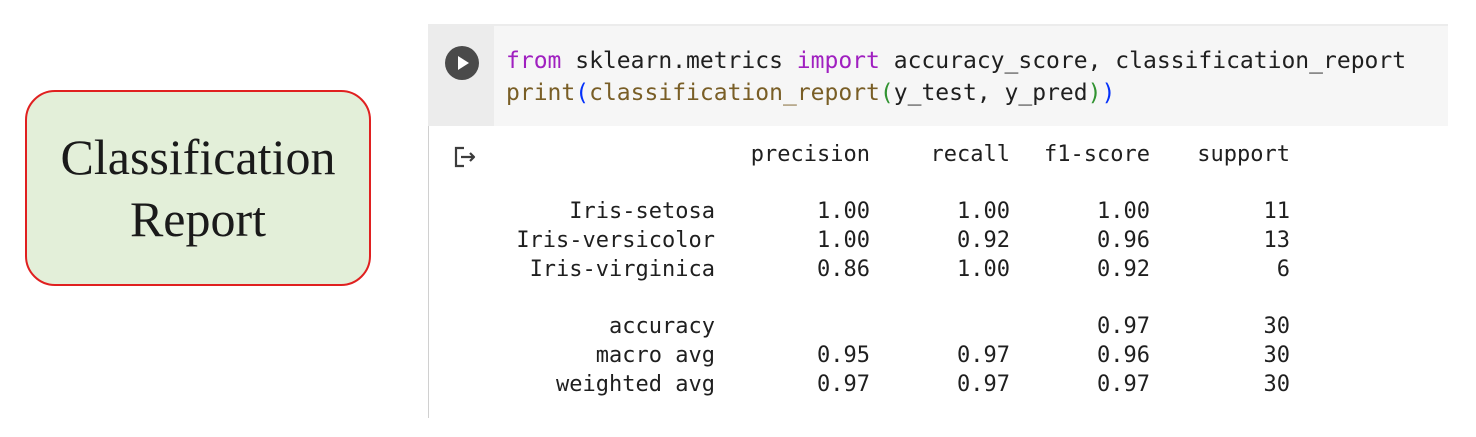 Image resolution: width=1476 pixels, height=437 pixels. Describe the element at coordinates (462, 63) in the screenshot. I see `play-icon` at that location.